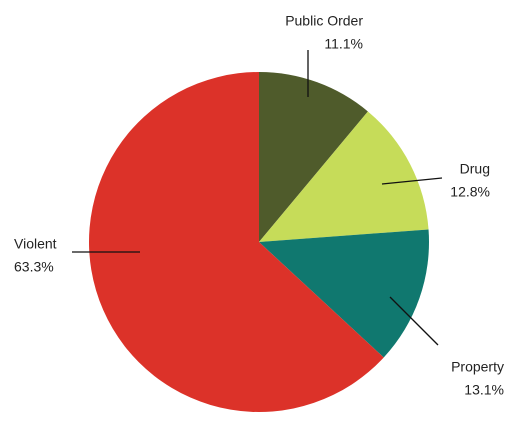  What do you see at coordinates (484, 390) in the screenshot?
I see `slice-value-label: 13.1%` at bounding box center [484, 390].